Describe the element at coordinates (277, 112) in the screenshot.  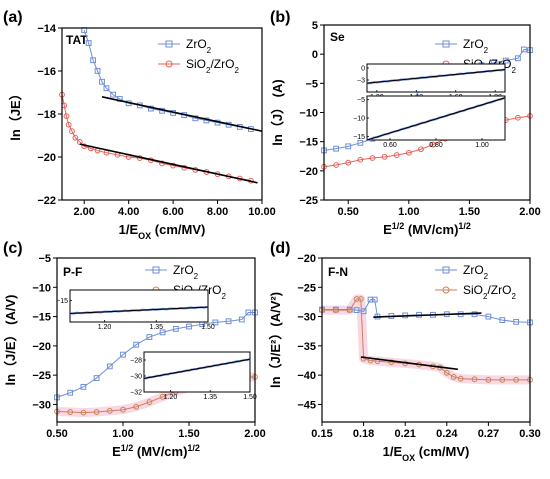
I see `y-axis-label: ln（J） (A)` at that location.